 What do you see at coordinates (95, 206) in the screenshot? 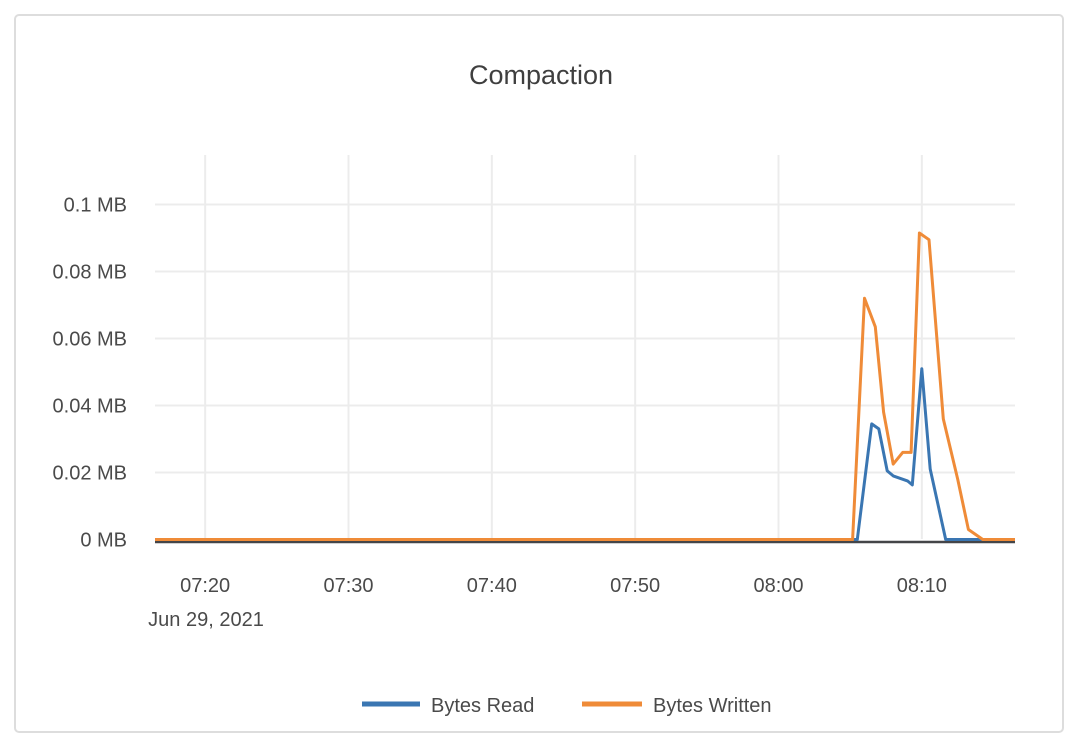
I see `y-tick-label: 0.1 MB` at bounding box center [95, 206].